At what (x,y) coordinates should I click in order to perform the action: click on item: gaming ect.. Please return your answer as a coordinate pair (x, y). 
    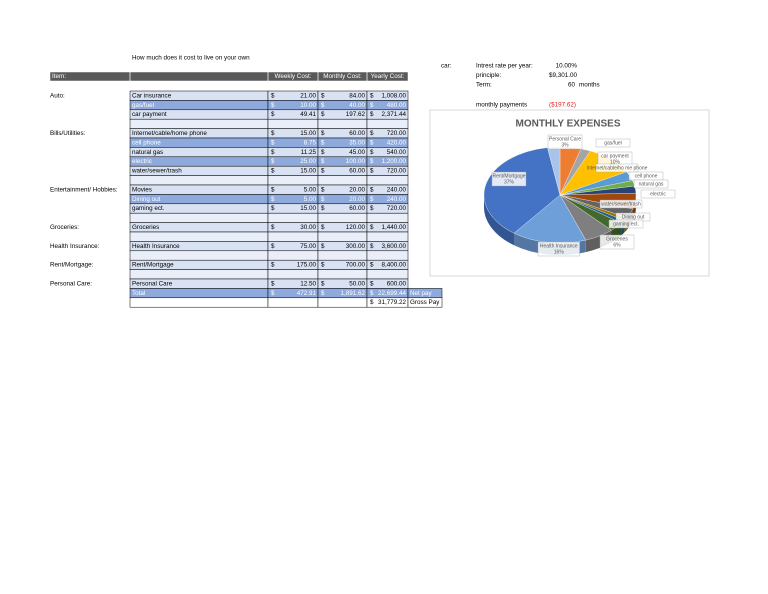
    Looking at the image, I should click on (148, 208).